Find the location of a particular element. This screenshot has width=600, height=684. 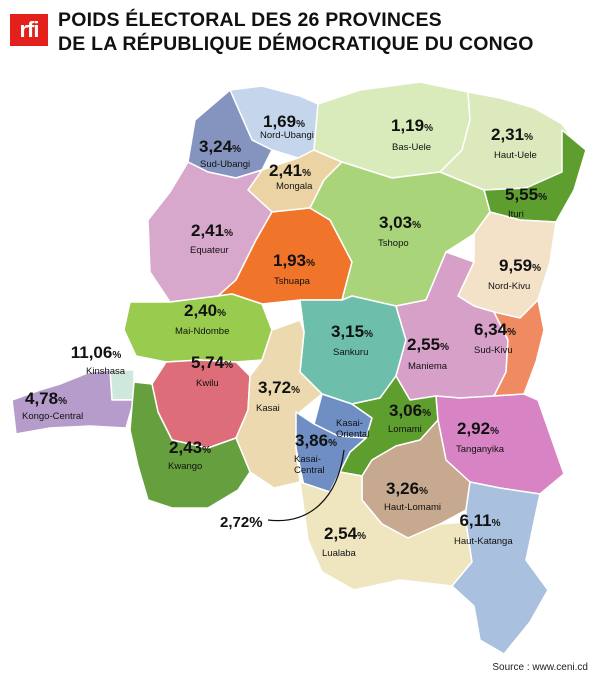

name-lualaba: Lualaba is located at coordinates (339, 553).